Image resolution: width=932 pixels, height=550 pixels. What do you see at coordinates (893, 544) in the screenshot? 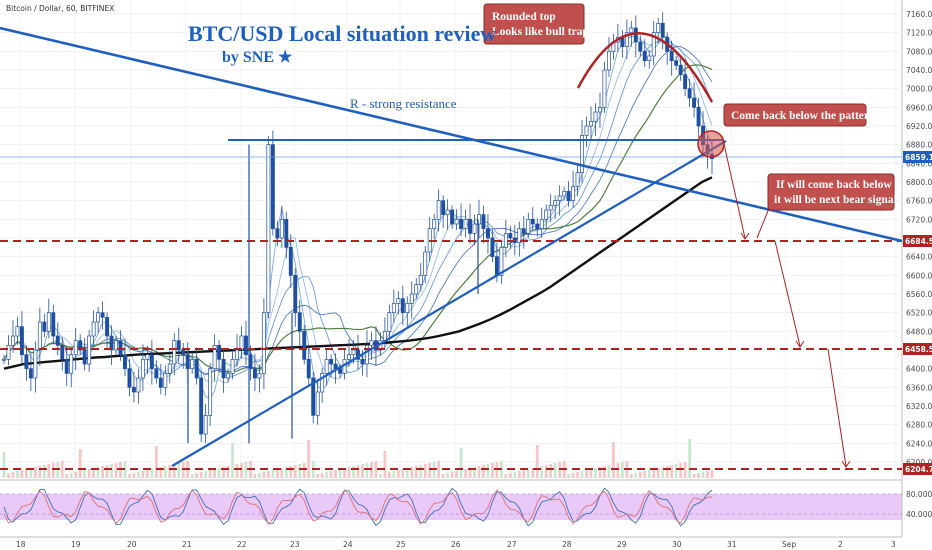
I see `x-tick-label: 3` at bounding box center [893, 544].